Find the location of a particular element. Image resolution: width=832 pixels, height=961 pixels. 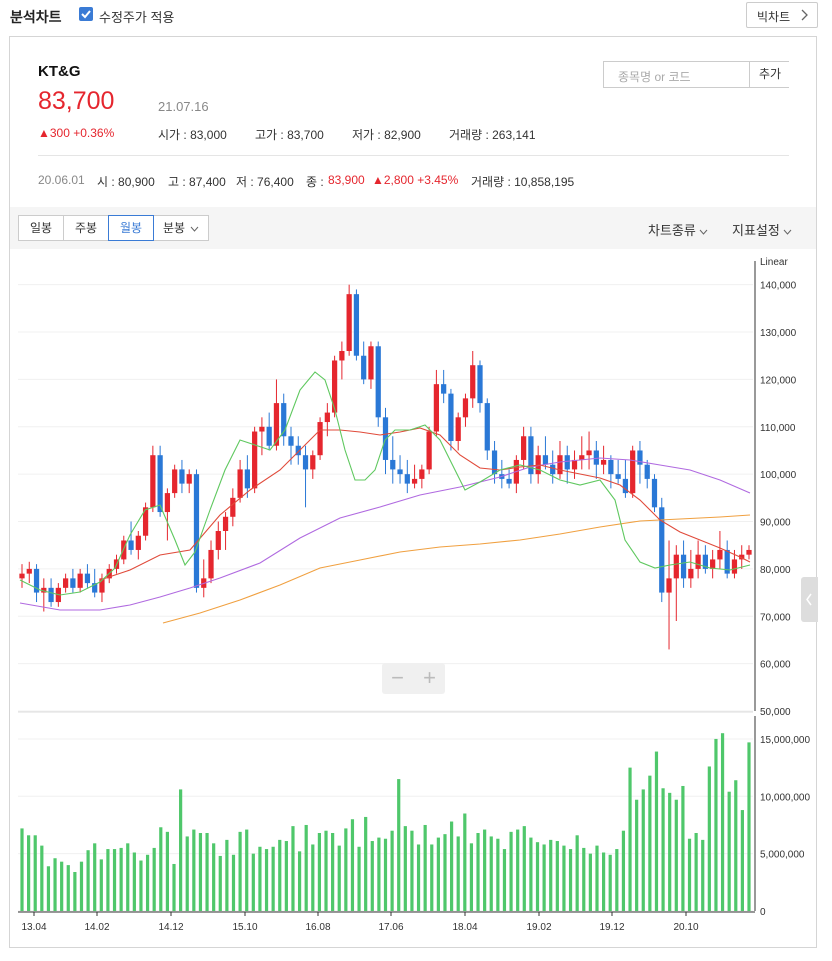

volume-tick-label: 0 is located at coordinates (763, 912).